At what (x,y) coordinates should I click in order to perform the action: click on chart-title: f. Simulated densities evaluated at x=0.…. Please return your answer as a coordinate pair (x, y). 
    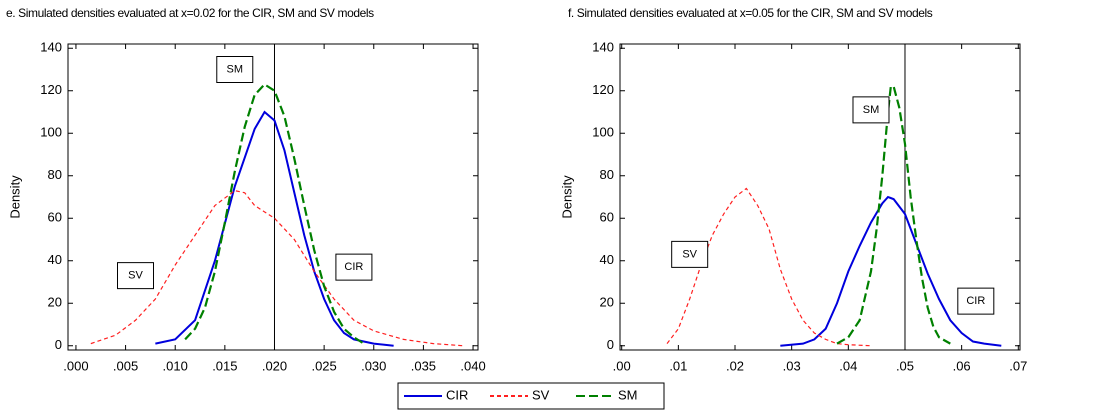
    Looking at the image, I should click on (750, 13).